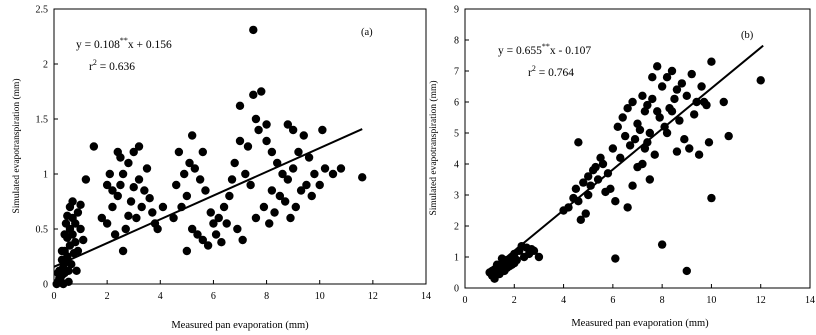  What do you see at coordinates (42, 230) in the screenshot?
I see `panel-a-y-tick-label: 0.5` at bounding box center [42, 230].